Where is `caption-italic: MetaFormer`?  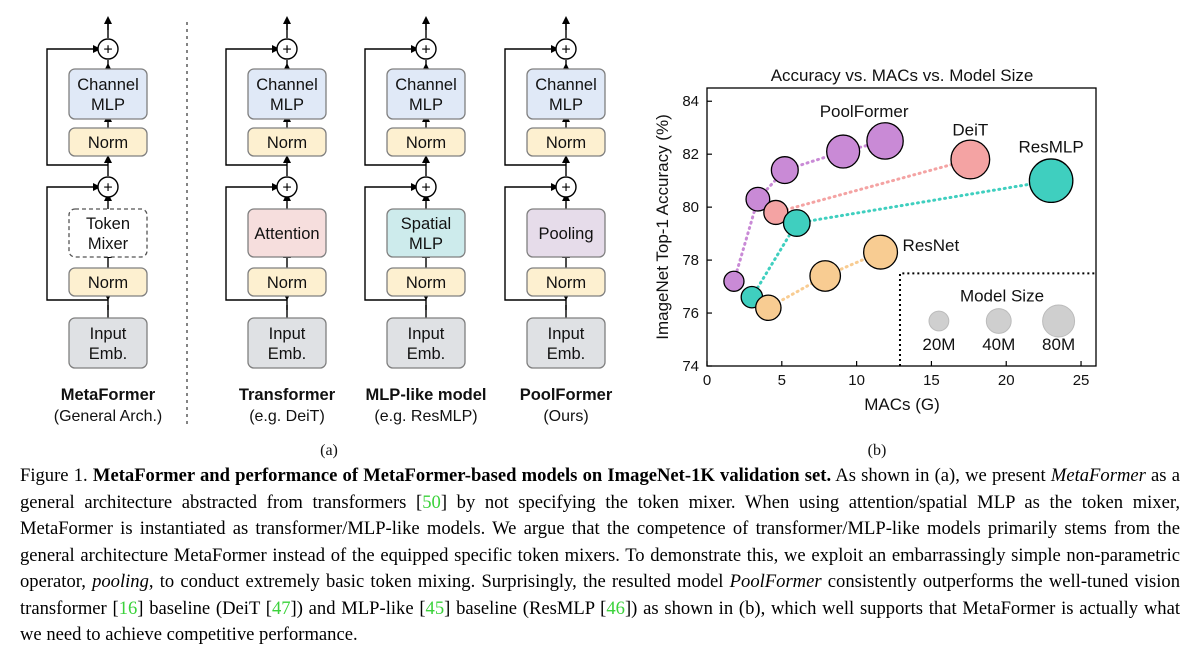 caption-italic: MetaFormer is located at coordinates (1098, 475).